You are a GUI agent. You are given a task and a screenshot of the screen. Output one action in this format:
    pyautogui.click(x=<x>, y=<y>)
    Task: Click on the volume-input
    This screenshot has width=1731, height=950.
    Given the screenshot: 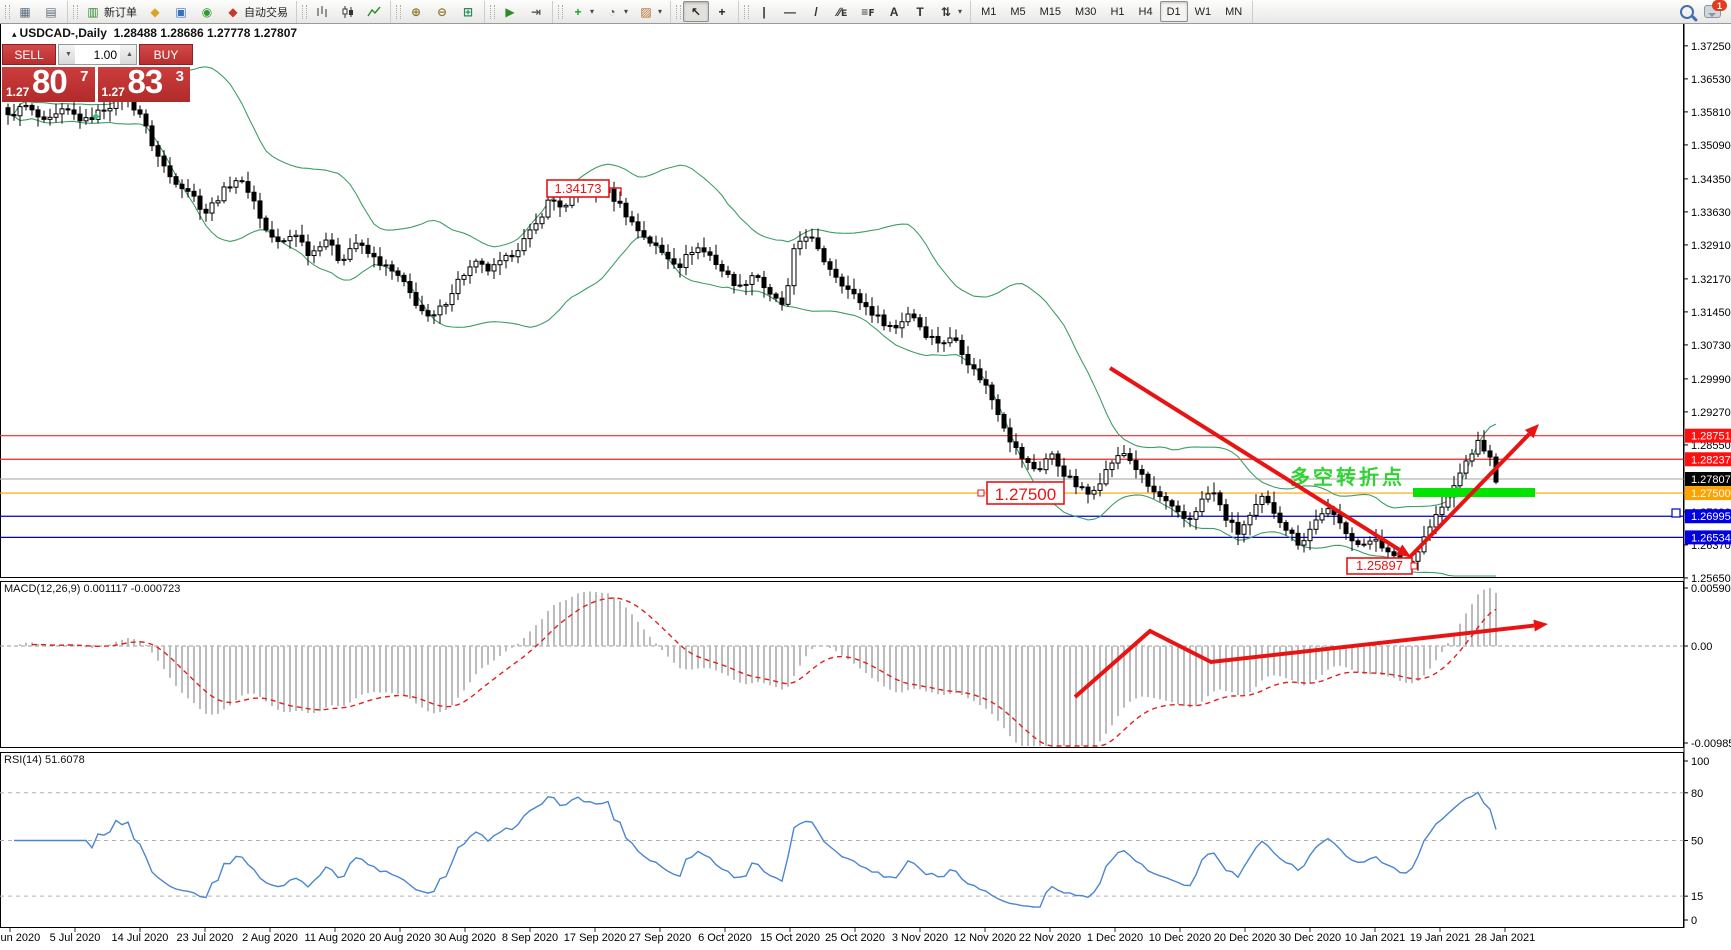 What is the action you would take?
    pyautogui.click(x=97, y=54)
    